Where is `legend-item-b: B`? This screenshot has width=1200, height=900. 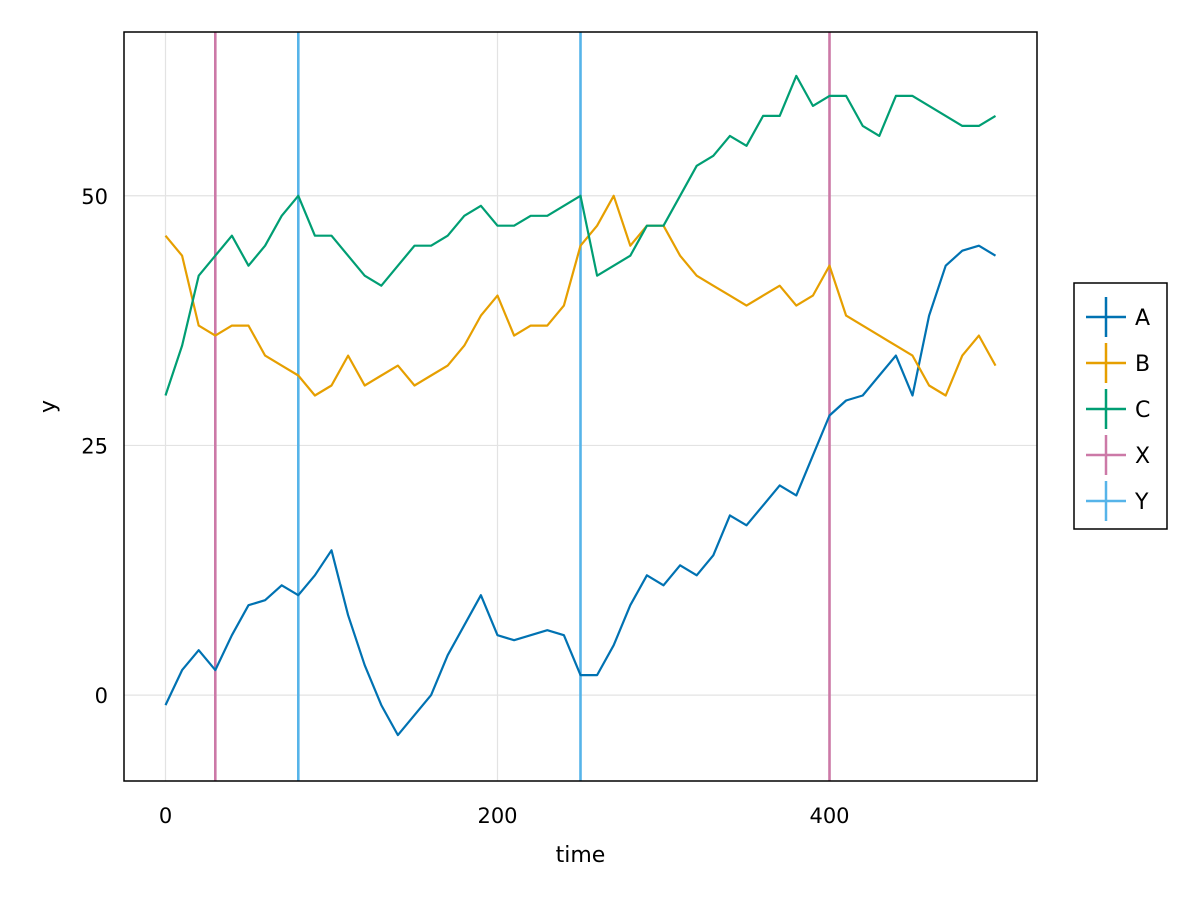
legend-item-b: B is located at coordinates (1118, 363).